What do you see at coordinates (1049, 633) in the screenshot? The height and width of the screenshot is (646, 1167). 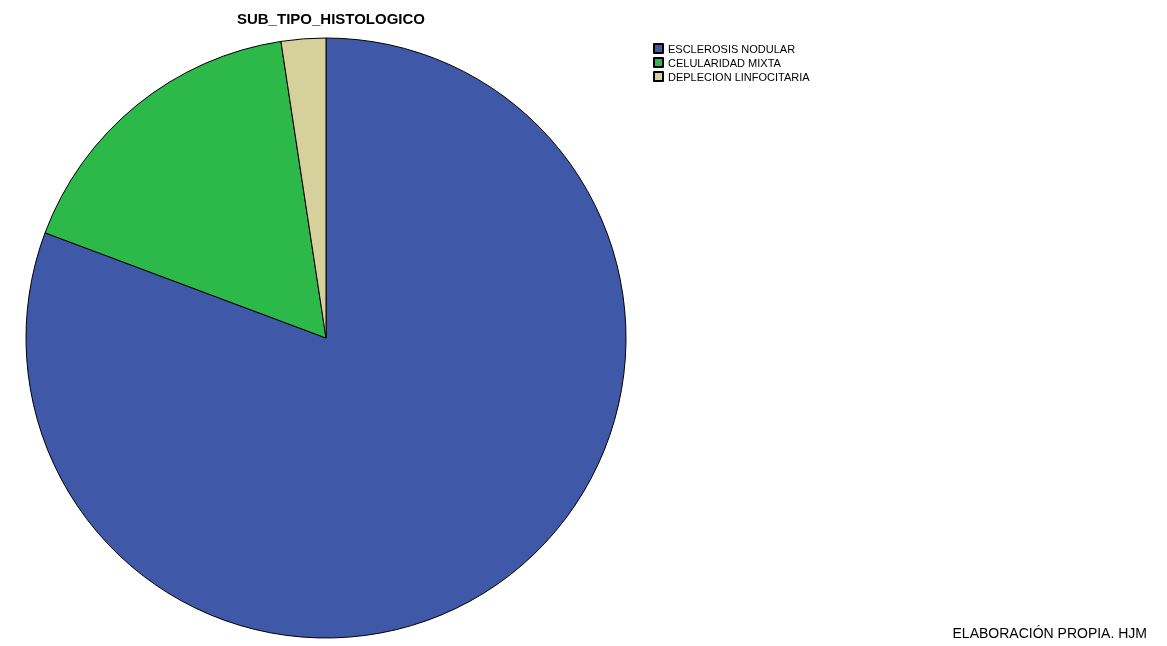 I see `text: ELABORACIÓN PROPIA. HJM` at bounding box center [1049, 633].